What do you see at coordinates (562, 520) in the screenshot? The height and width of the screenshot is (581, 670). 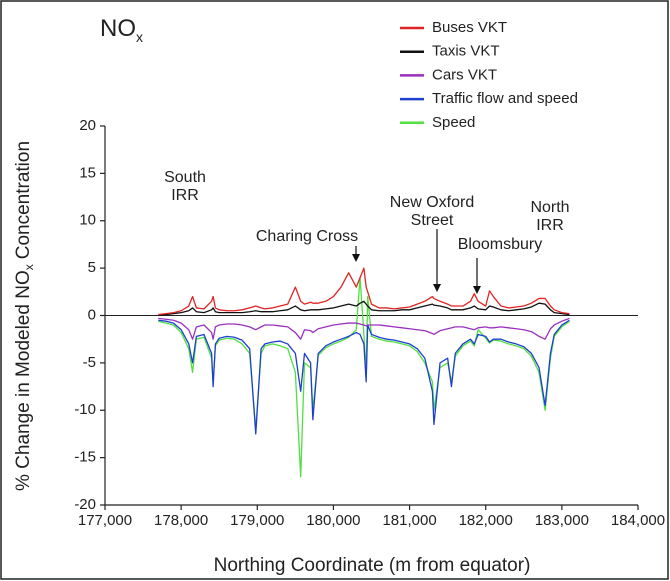 I see `x-tick-label: 183,000` at bounding box center [562, 520].